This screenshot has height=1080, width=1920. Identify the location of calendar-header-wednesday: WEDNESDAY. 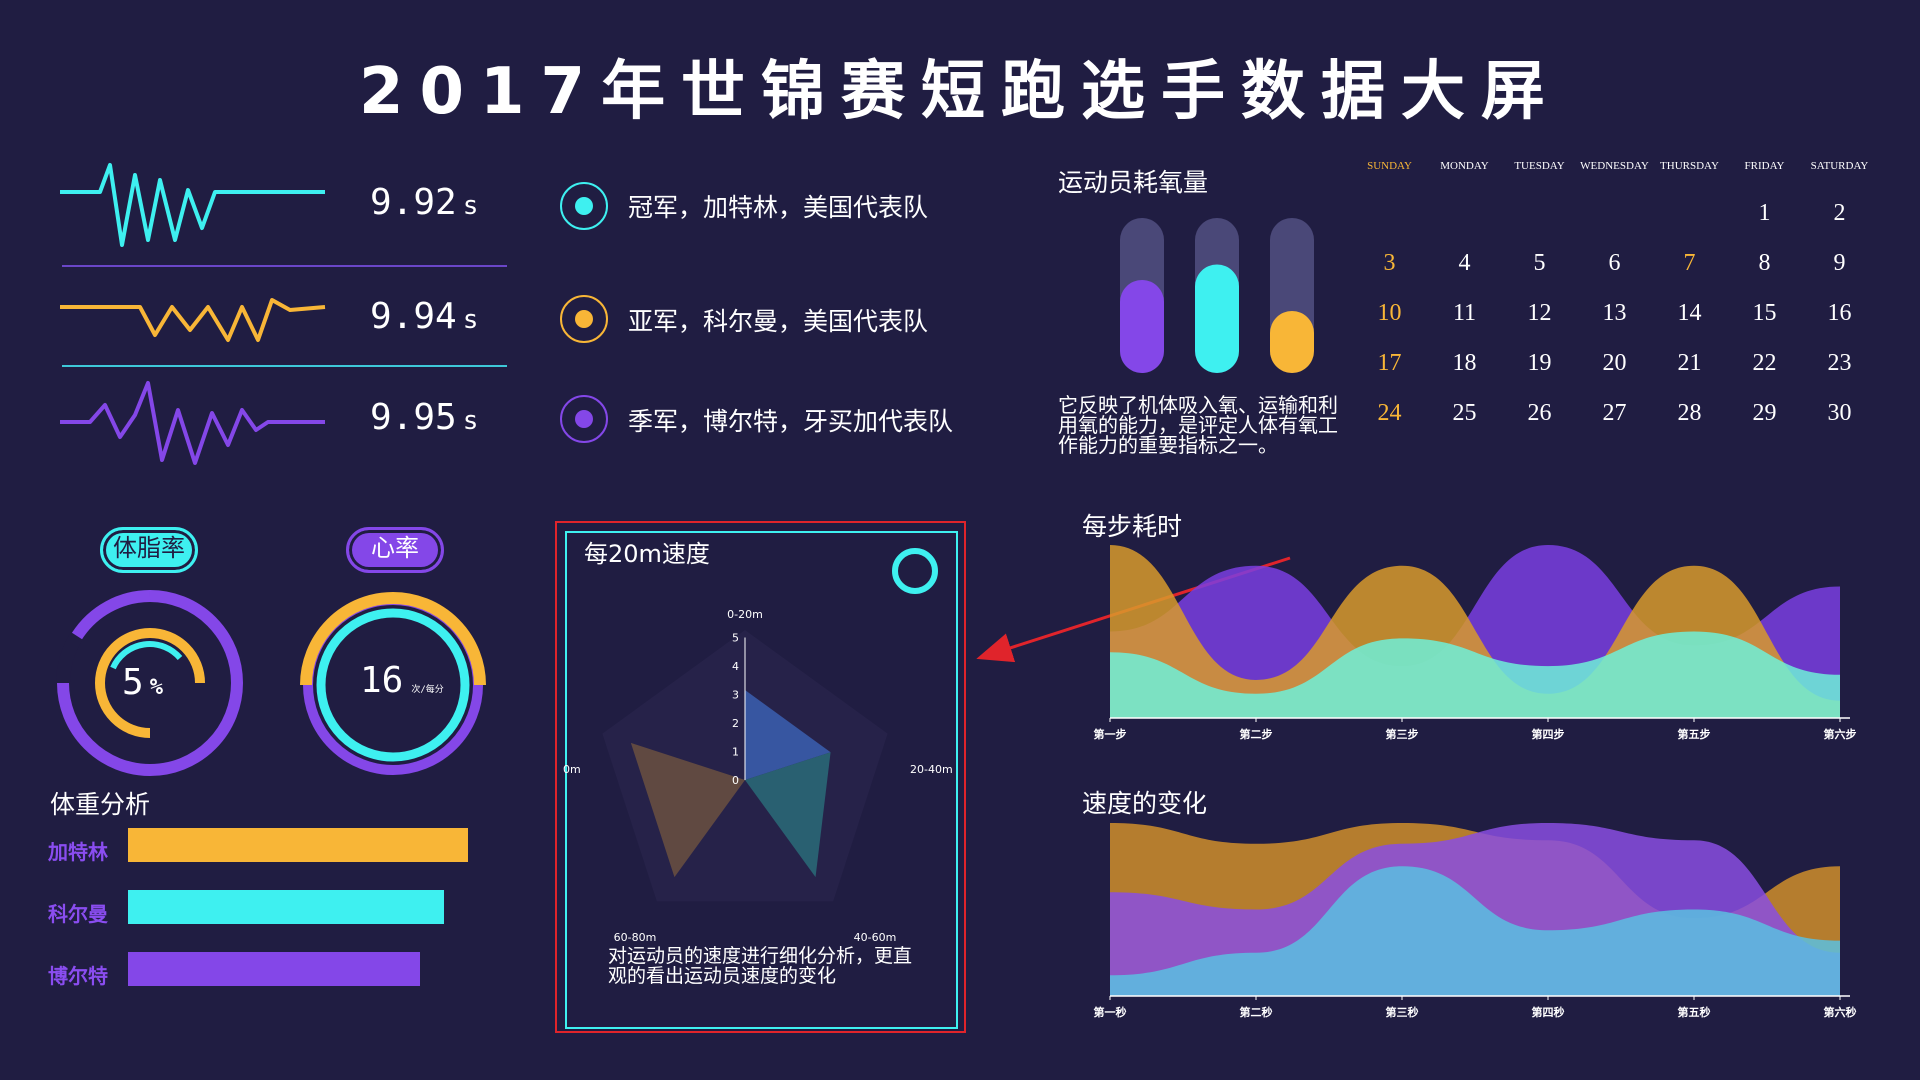
(1614, 166).